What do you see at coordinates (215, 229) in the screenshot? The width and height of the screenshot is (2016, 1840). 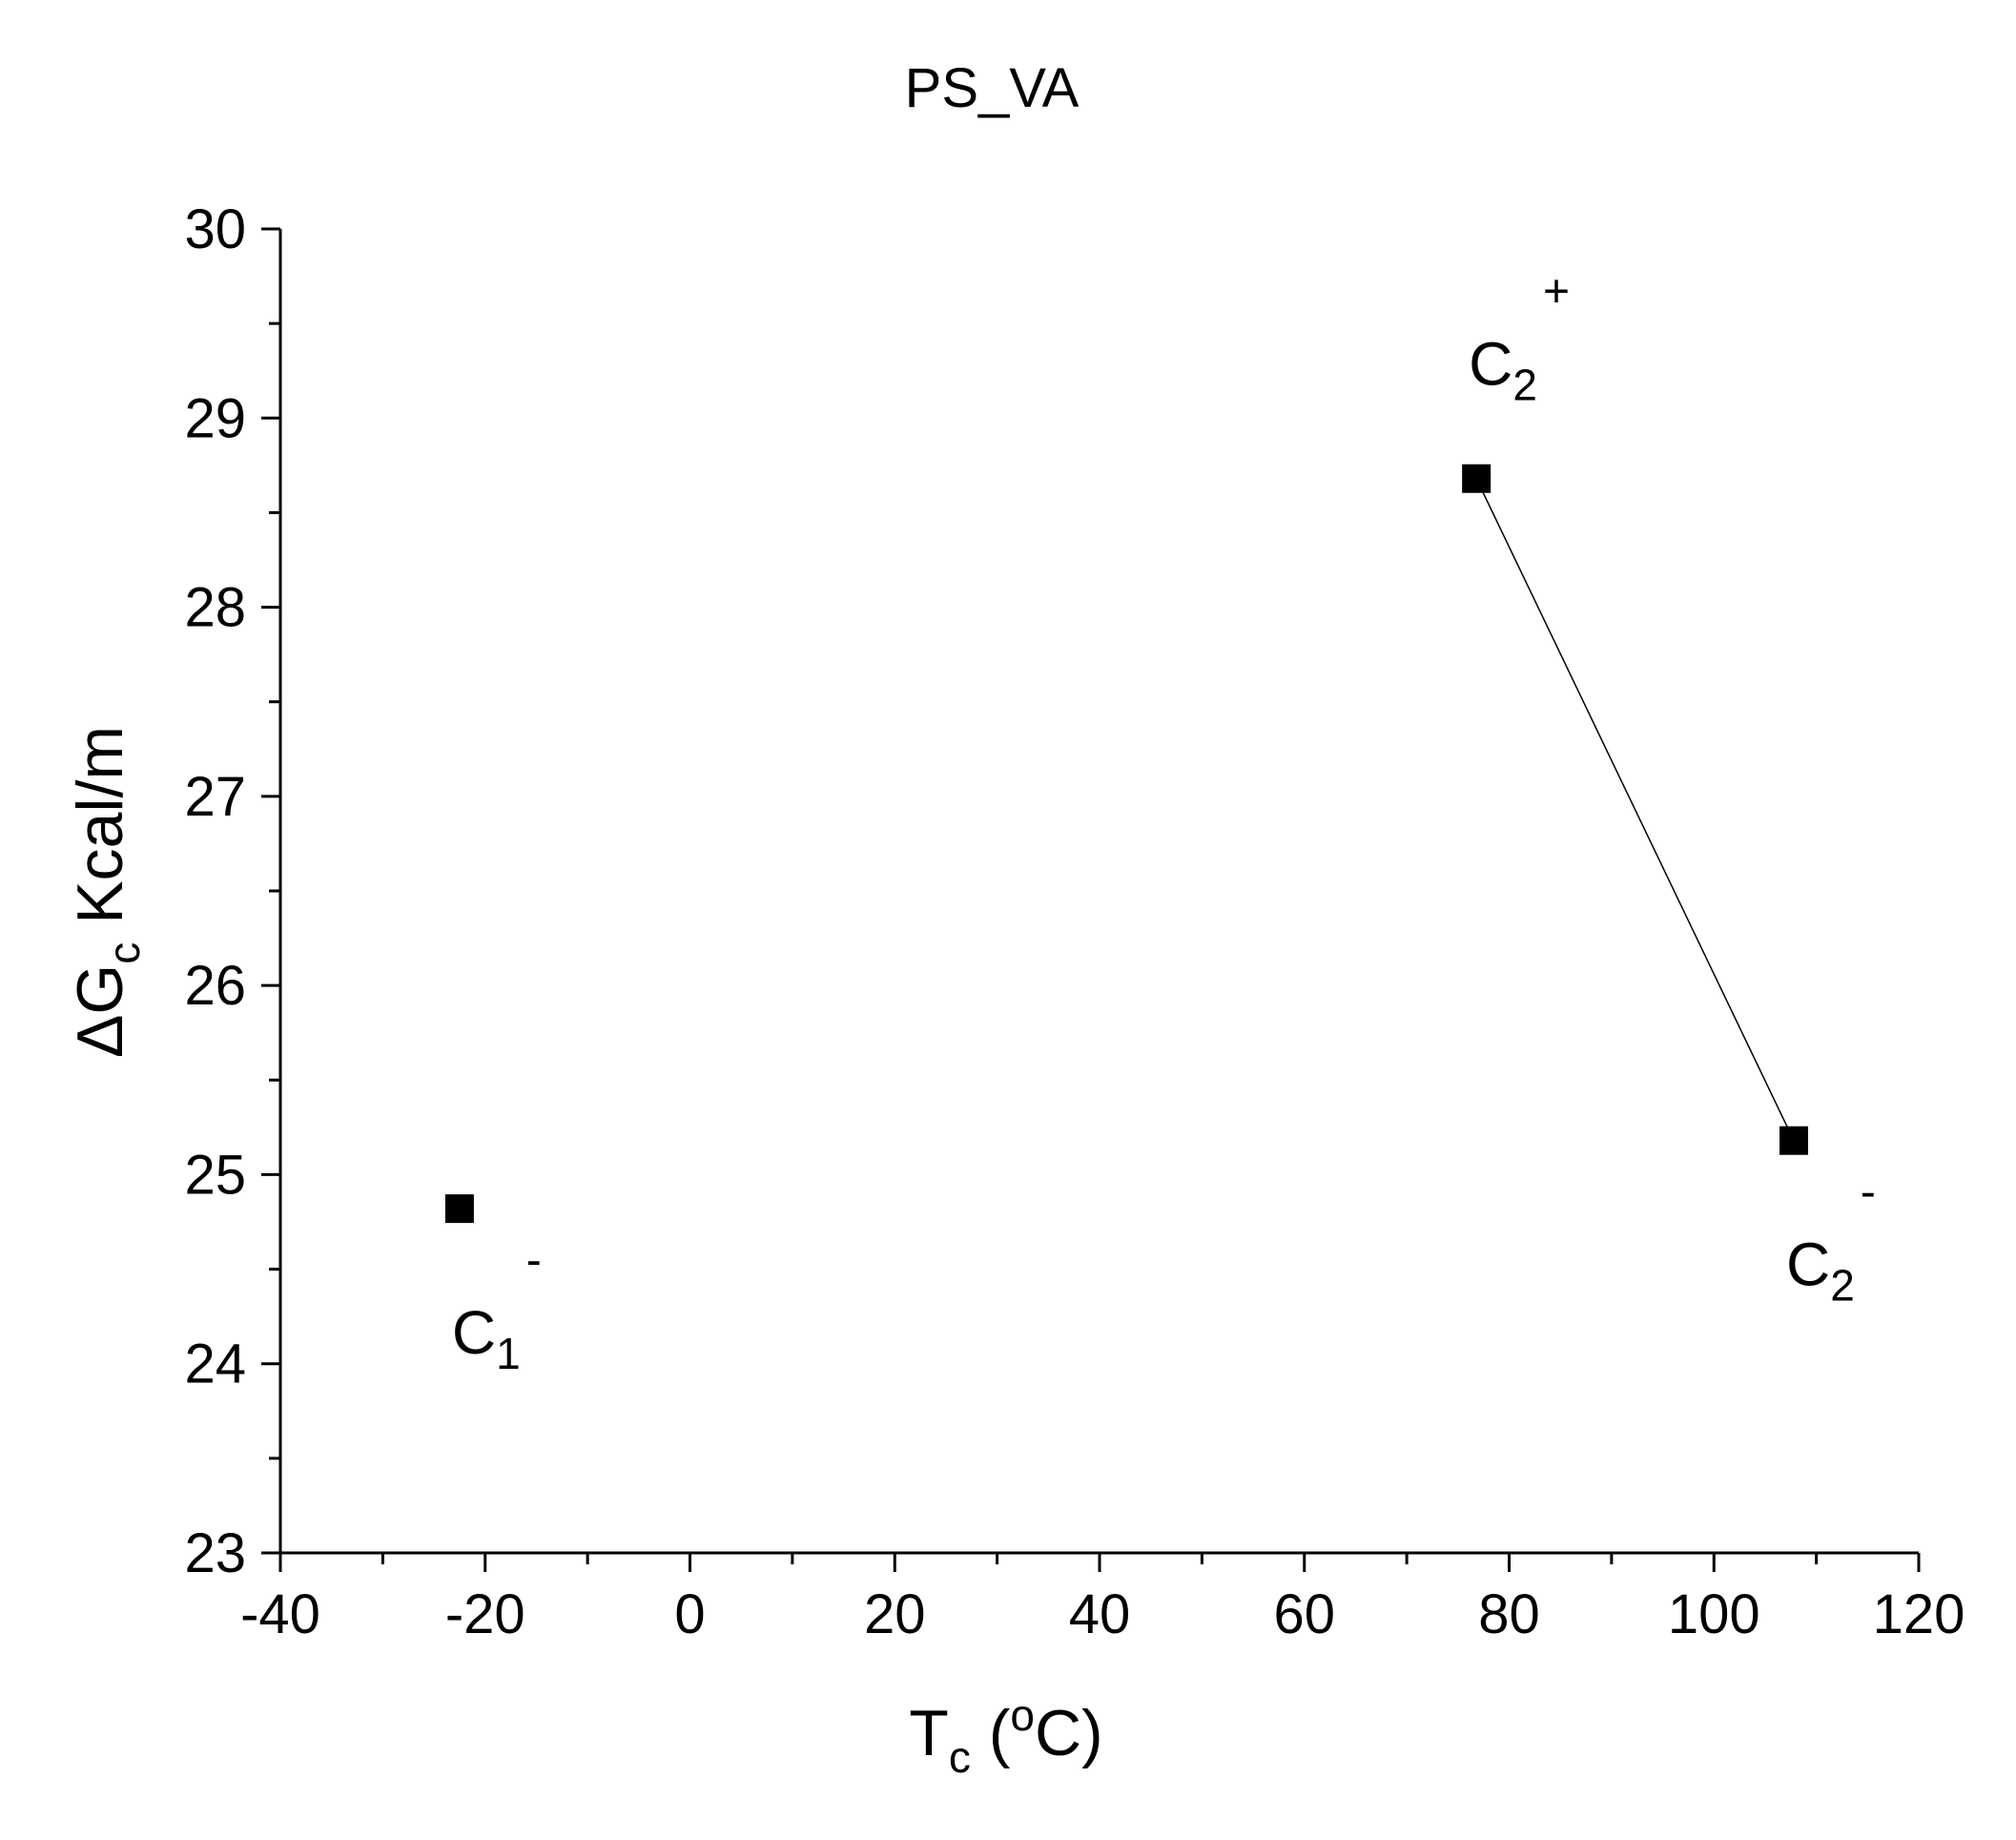 I see `y-tick-label: 30` at bounding box center [215, 229].